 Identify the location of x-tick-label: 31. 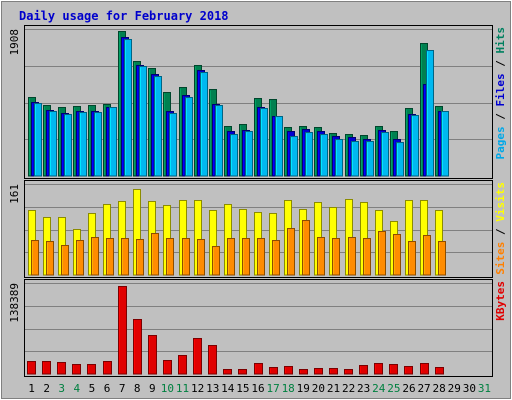
(484, 388).